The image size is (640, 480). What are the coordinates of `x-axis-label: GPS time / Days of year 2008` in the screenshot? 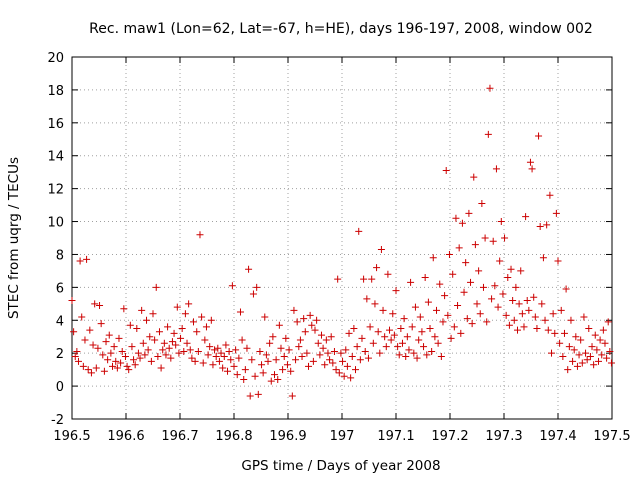 It's located at (340, 466).